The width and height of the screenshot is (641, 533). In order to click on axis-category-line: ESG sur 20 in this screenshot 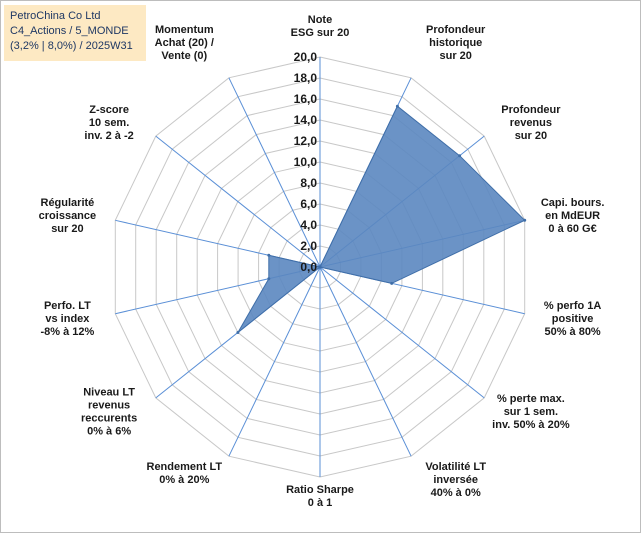, I will do `click(320, 33)`.